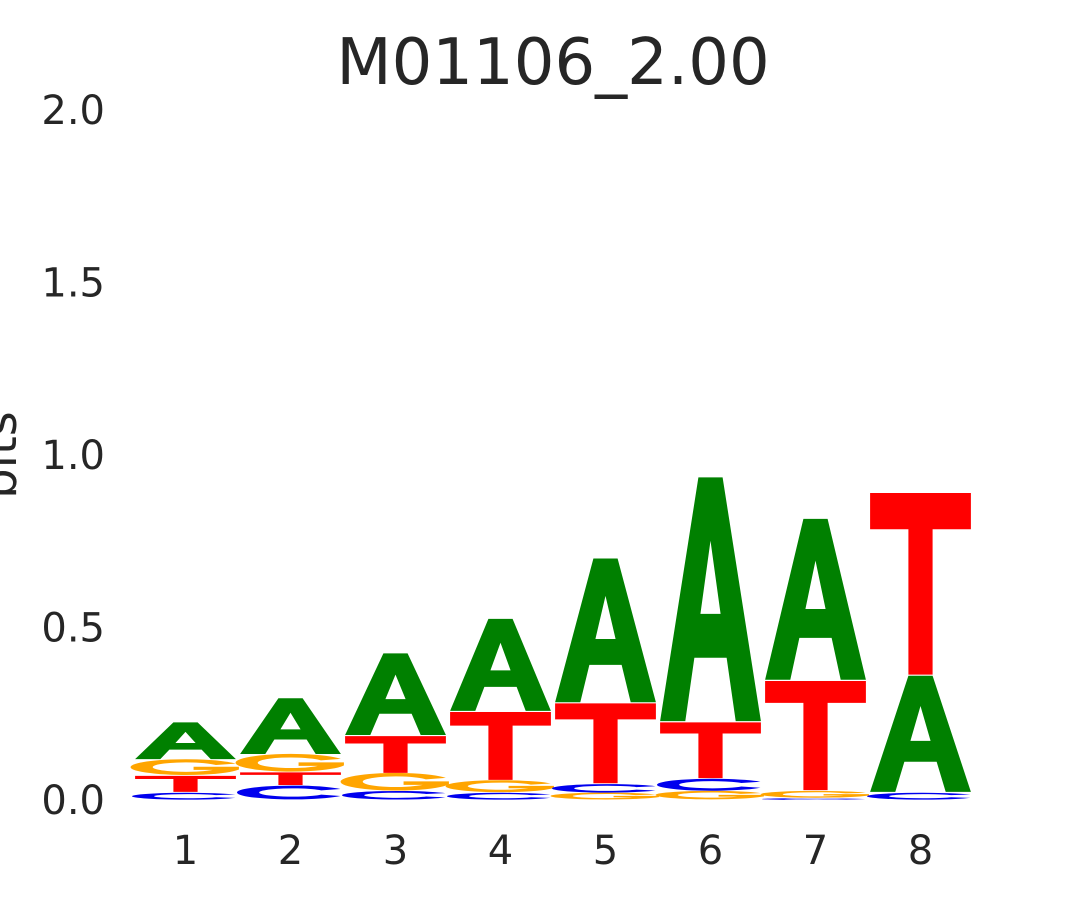  What do you see at coordinates (290, 851) in the screenshot?
I see `x-tick-label: 2` at bounding box center [290, 851].